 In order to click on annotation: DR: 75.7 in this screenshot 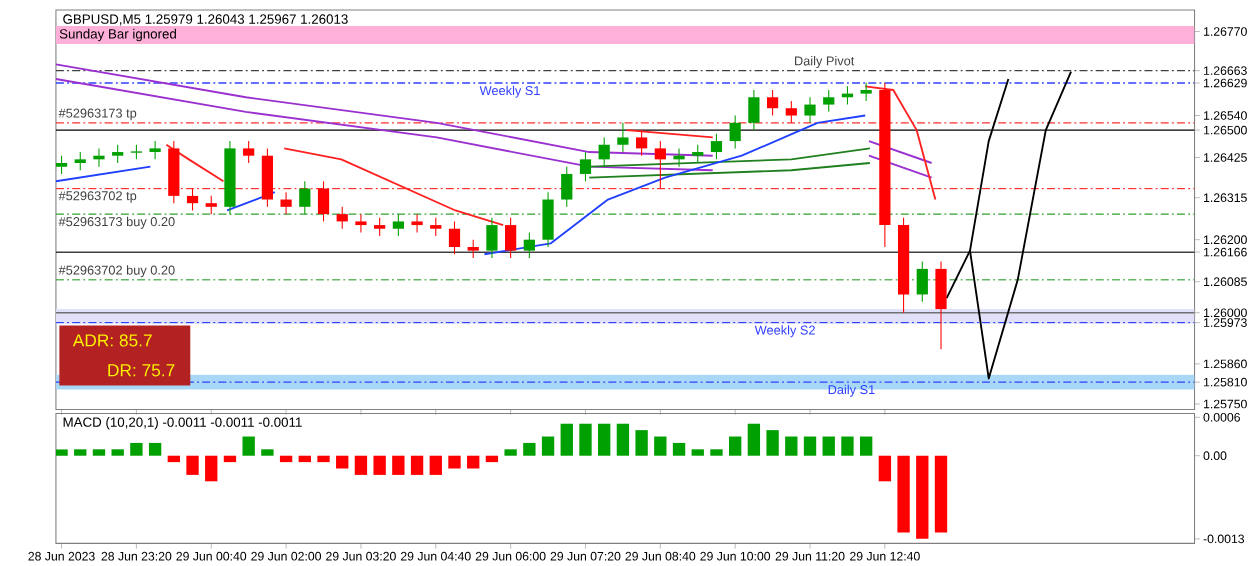, I will do `click(141, 370)`.